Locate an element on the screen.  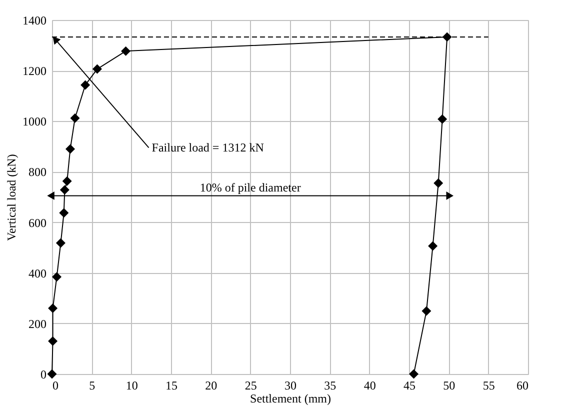
y-tick-label: 400 is located at coordinates (37, 273).